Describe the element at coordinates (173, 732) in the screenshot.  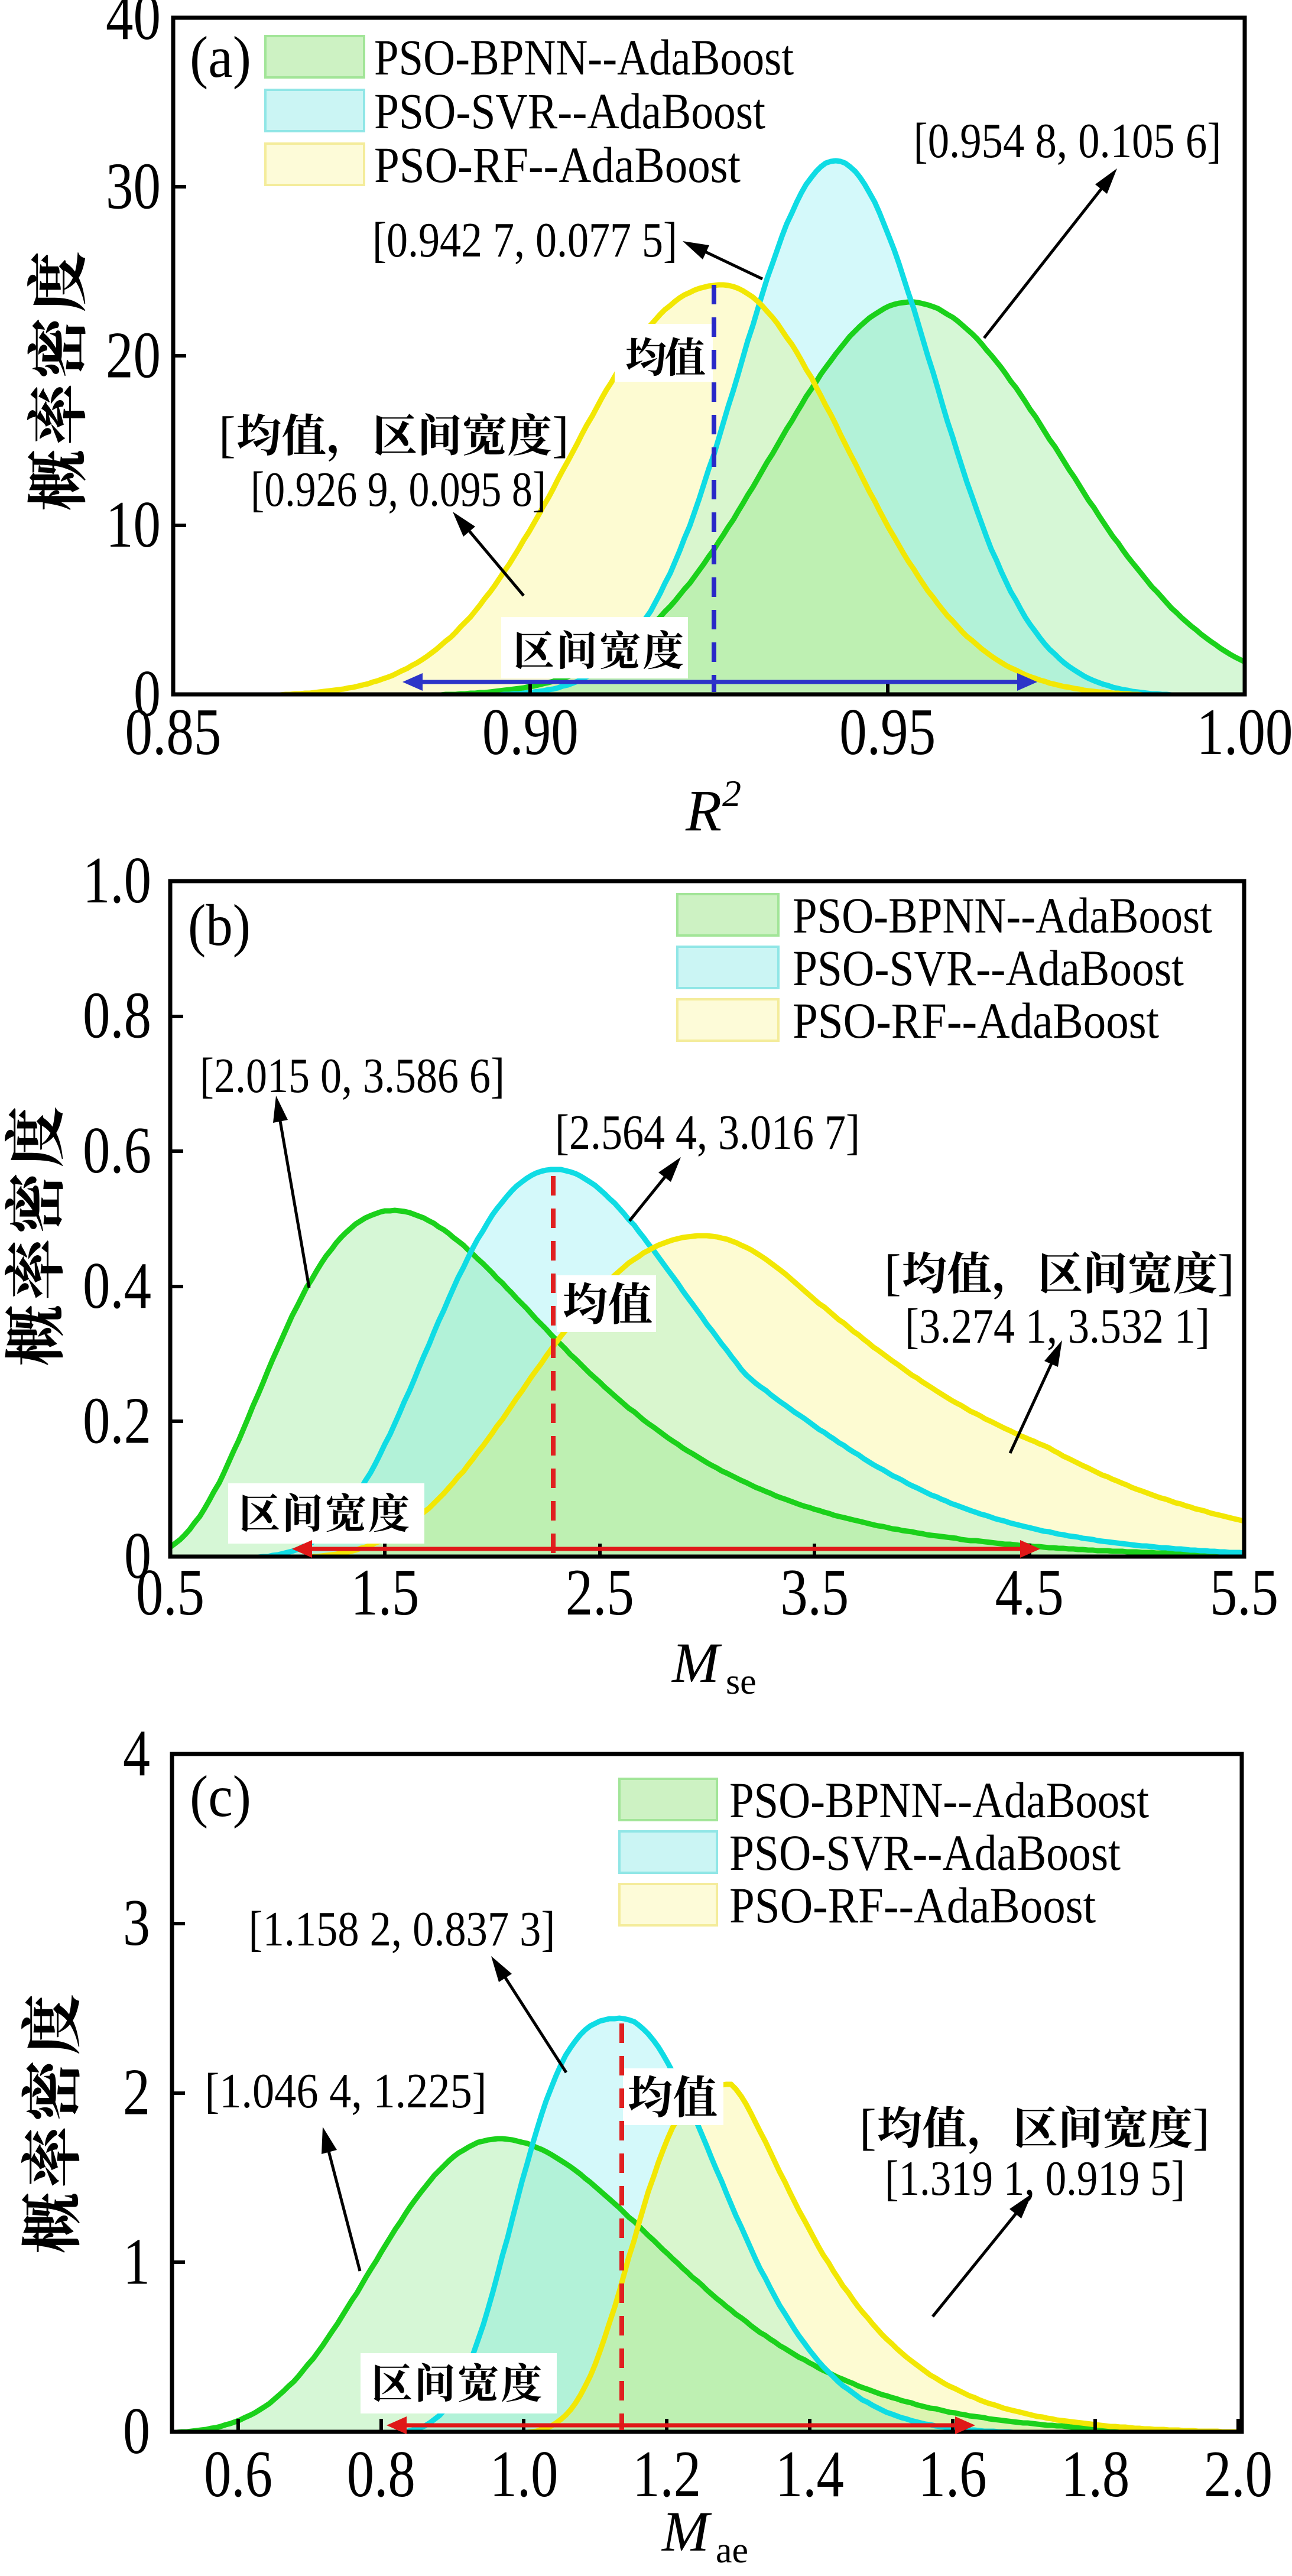
I see `svg-text: 0.85` at that location.